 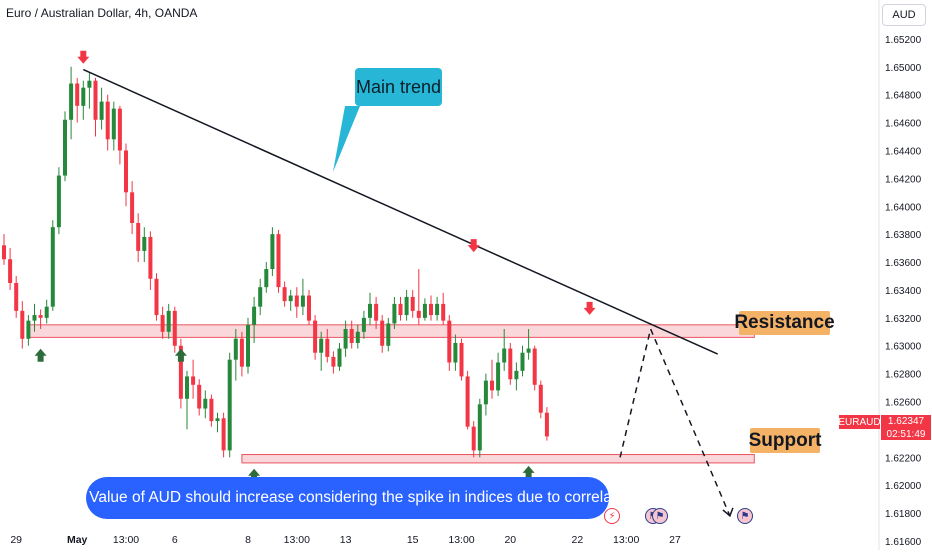 What do you see at coordinates (903, 375) in the screenshot?
I see `y-tick-label: 1.62800` at bounding box center [903, 375].